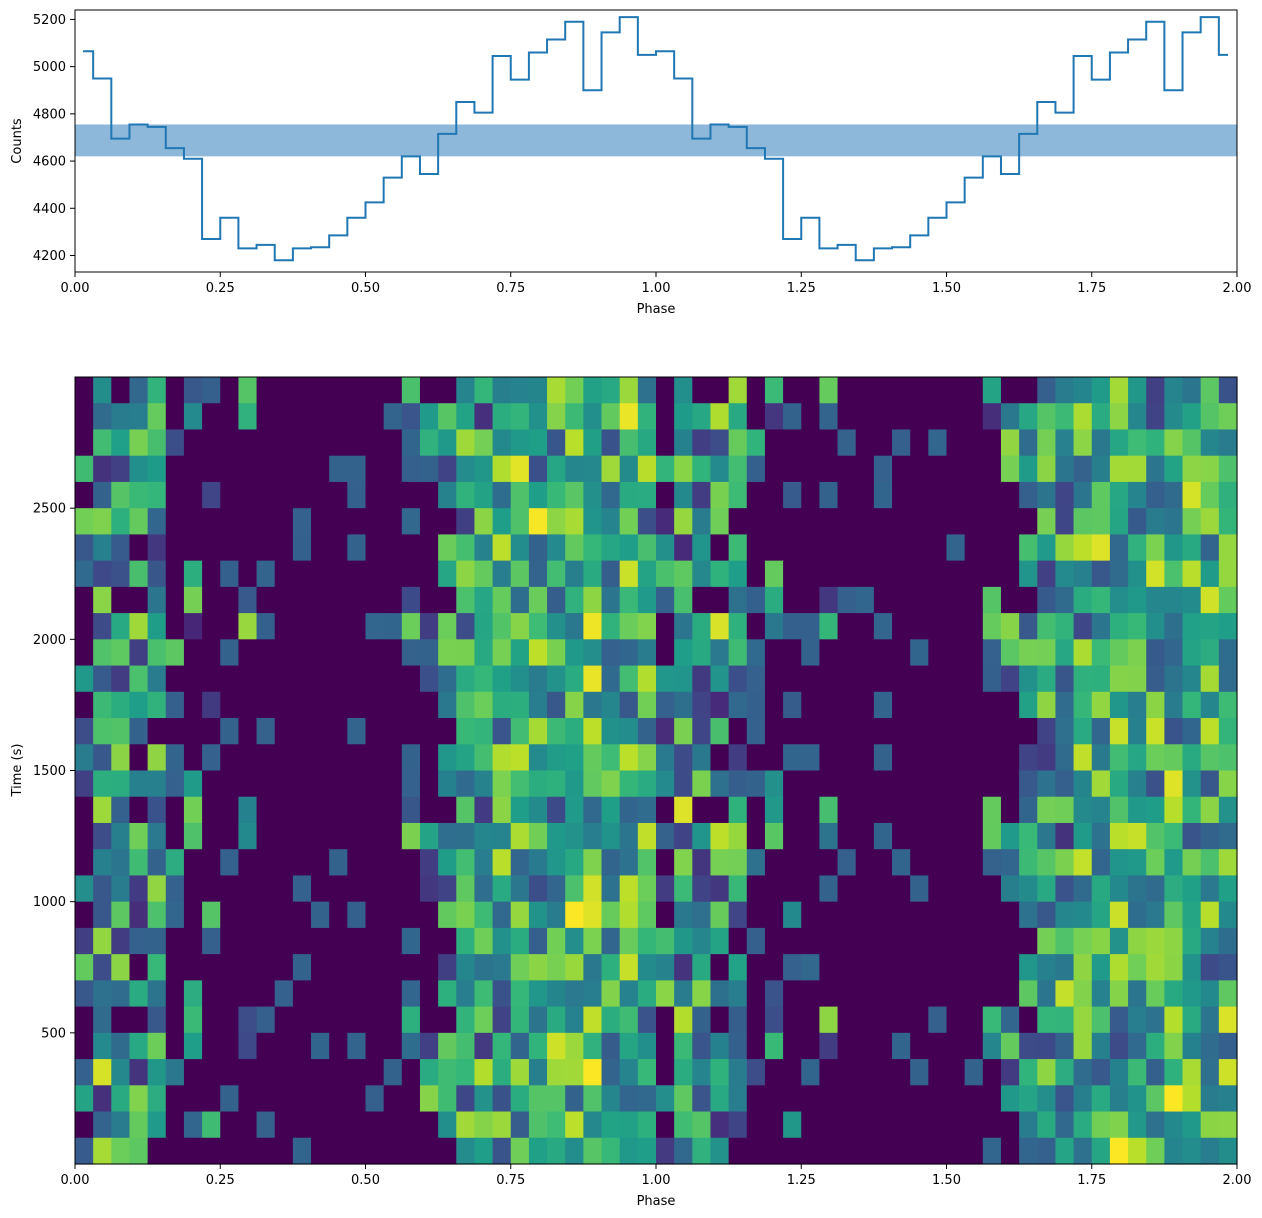 The width and height of the screenshot is (1262, 1218). I want to click on profile-band, so click(656, 140).